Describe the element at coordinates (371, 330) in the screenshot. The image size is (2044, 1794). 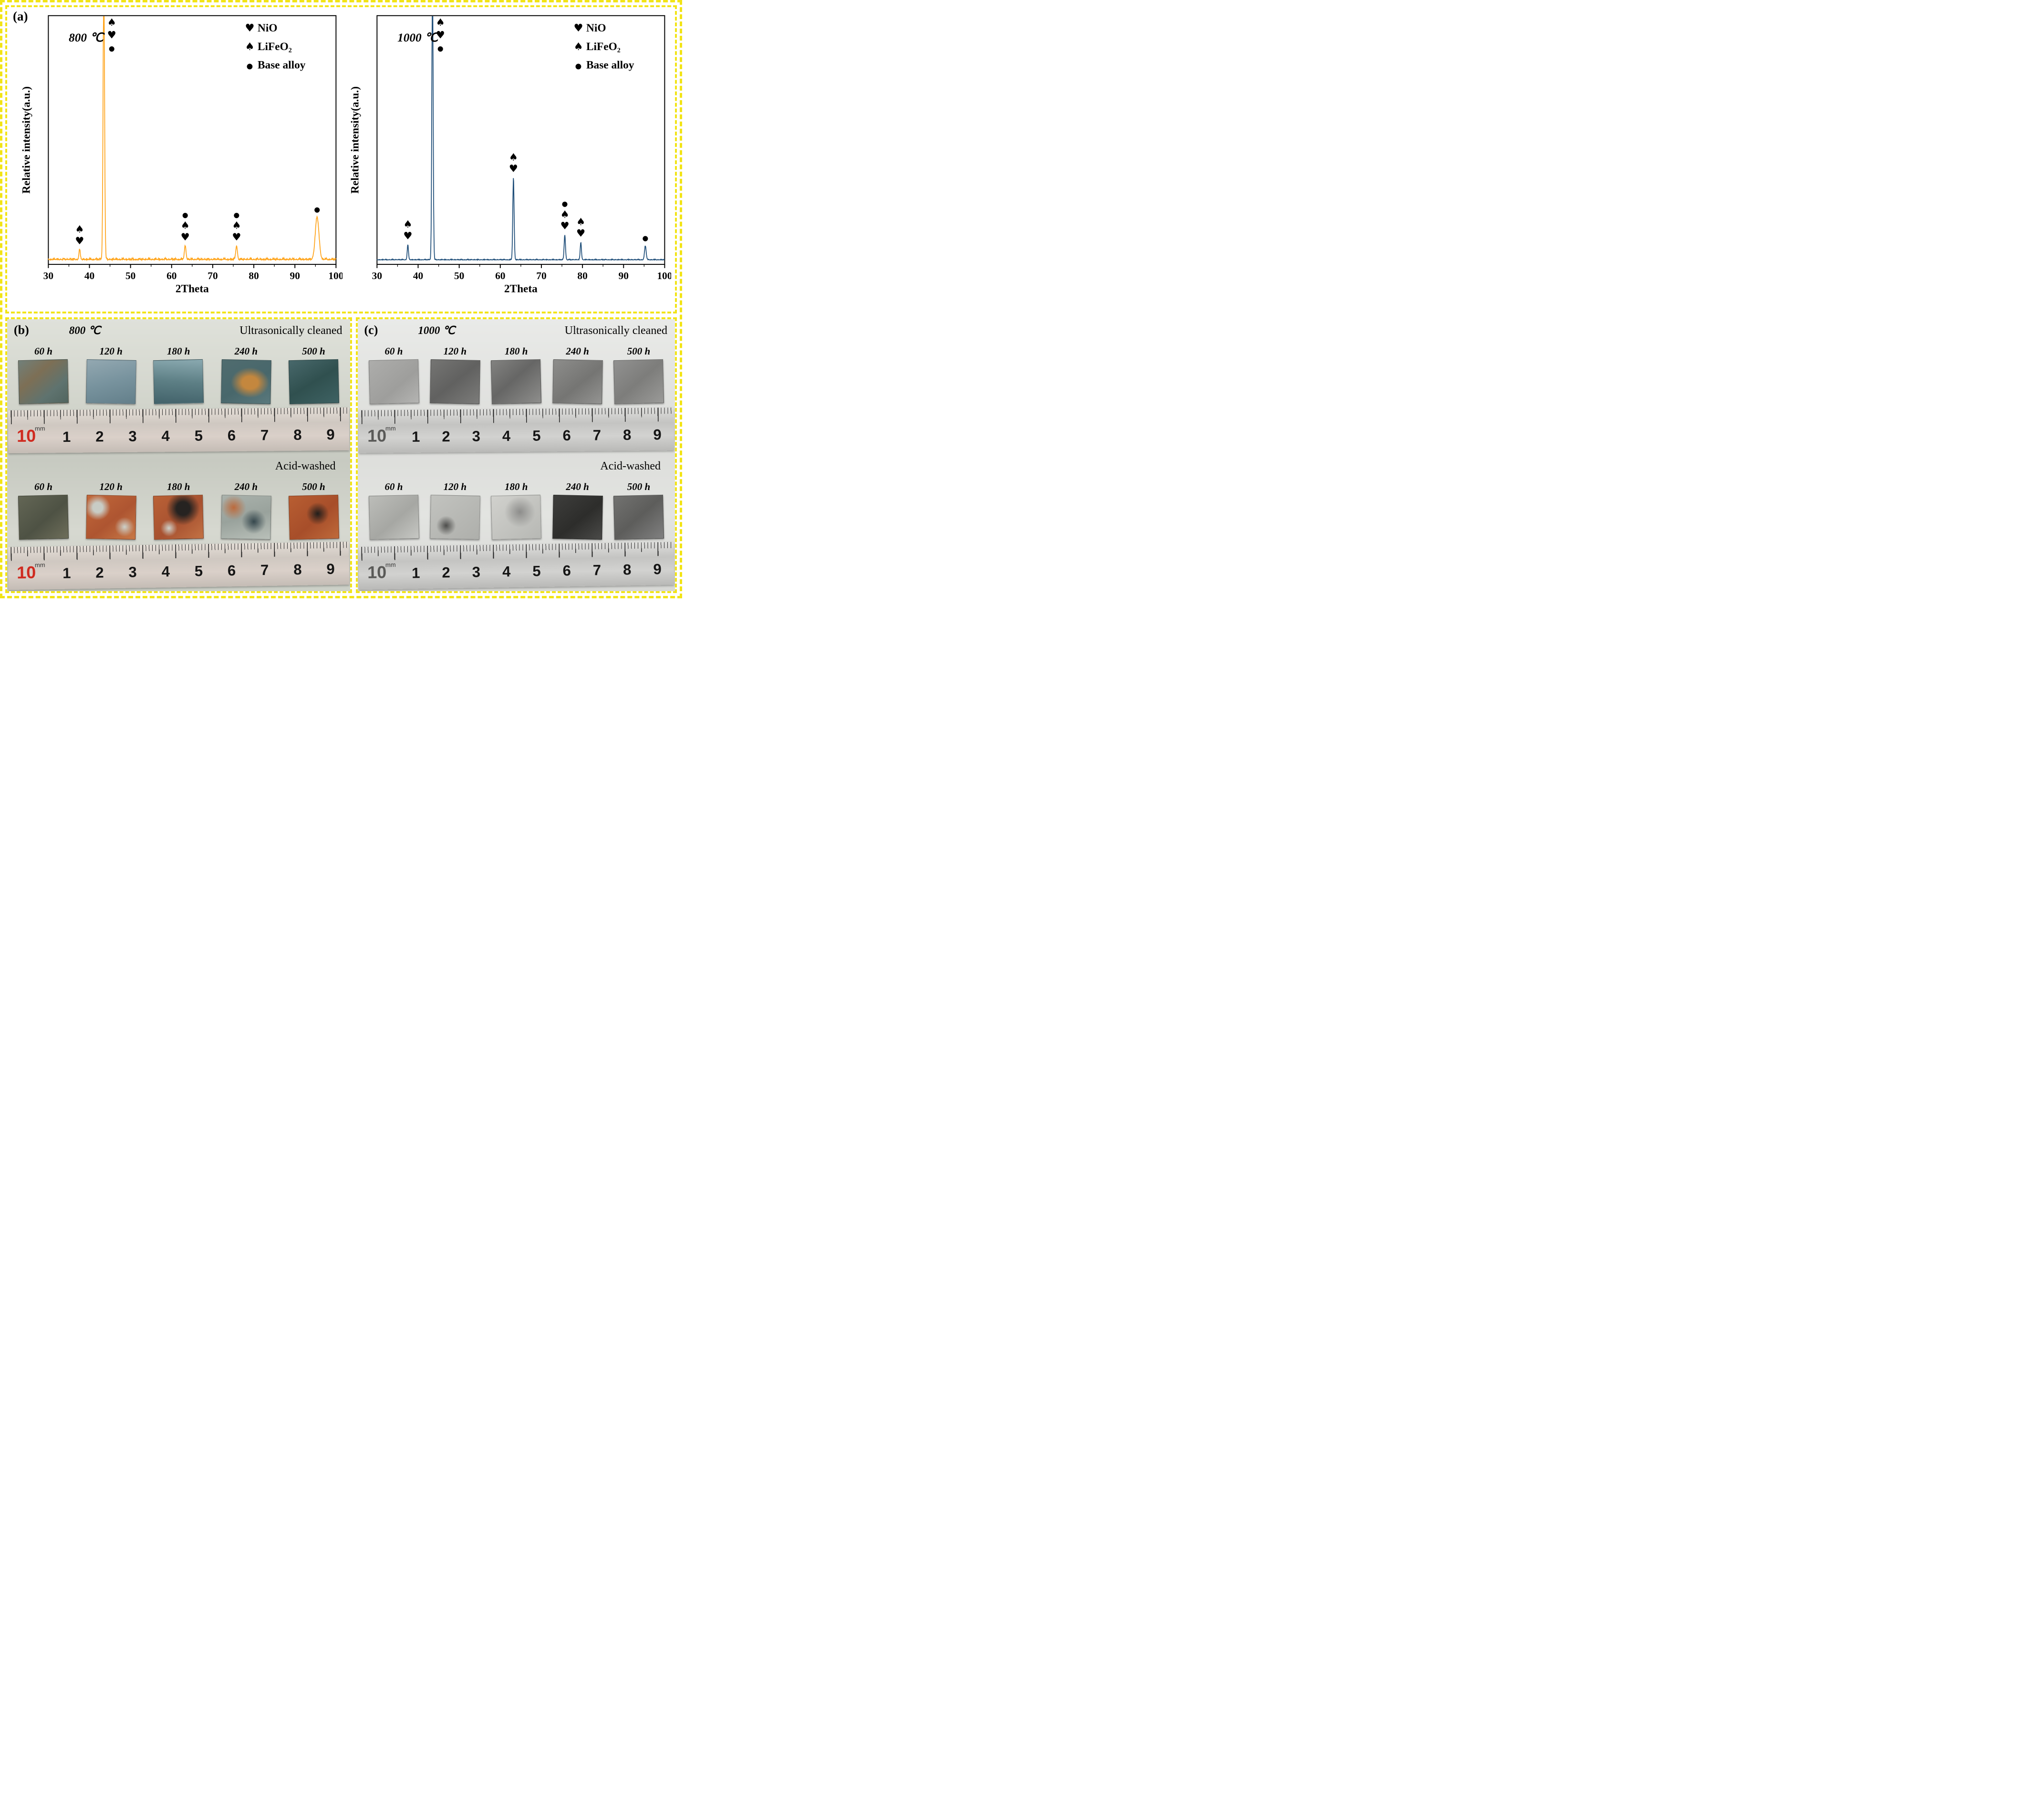
I see `panel-c-label: (c)` at that location.